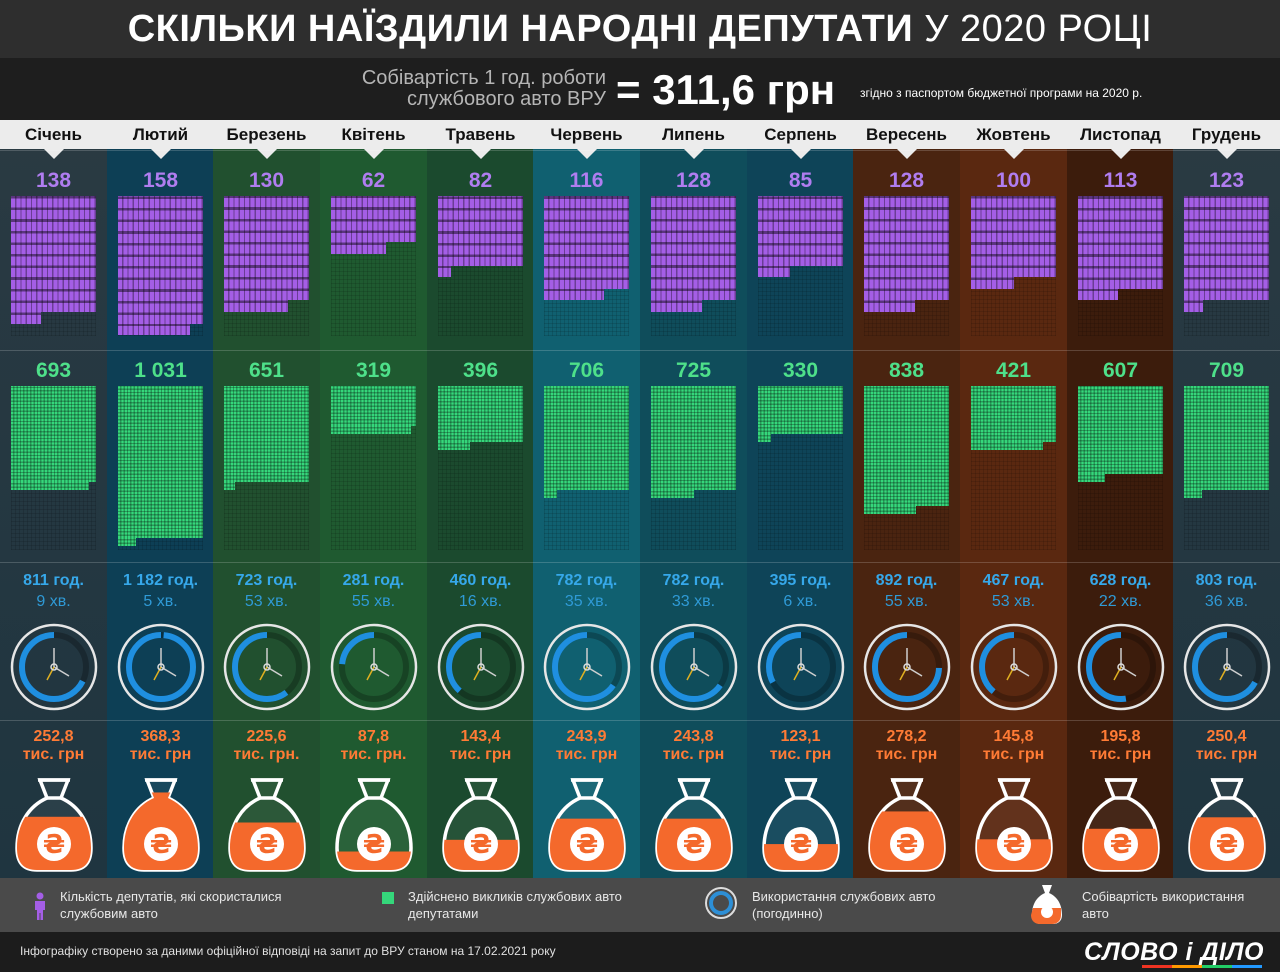  Describe the element at coordinates (1120, 746) in the screenshot. I see `cost-value: 195,8 тис. грн` at that location.